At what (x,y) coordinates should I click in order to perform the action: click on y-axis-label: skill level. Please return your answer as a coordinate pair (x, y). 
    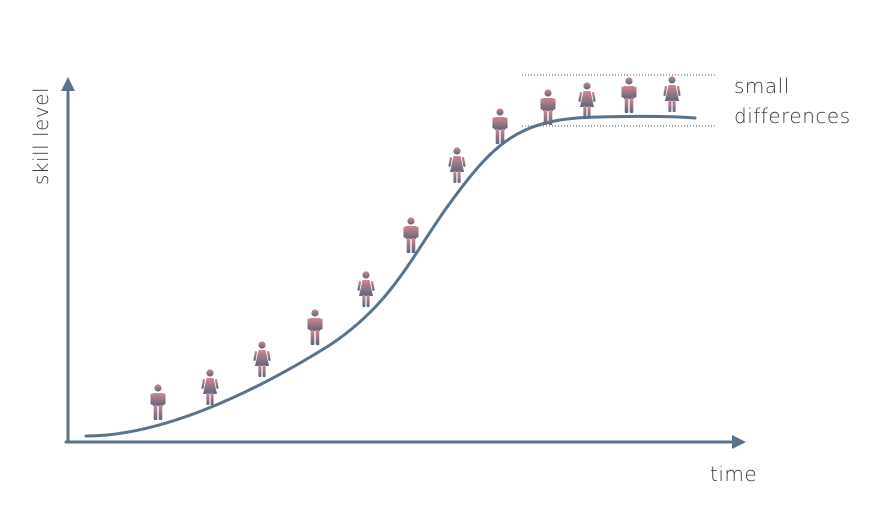
    Looking at the image, I should click on (41, 136).